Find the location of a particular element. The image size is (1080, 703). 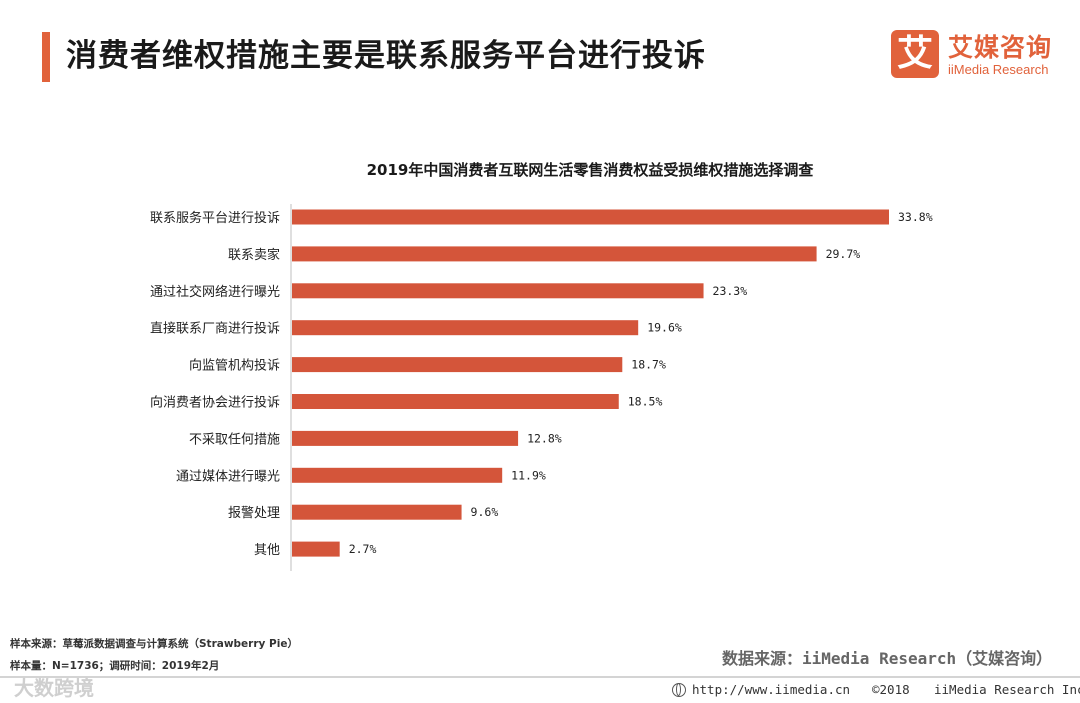

category-label: 通过社交网络进行曝光 is located at coordinates (215, 292).